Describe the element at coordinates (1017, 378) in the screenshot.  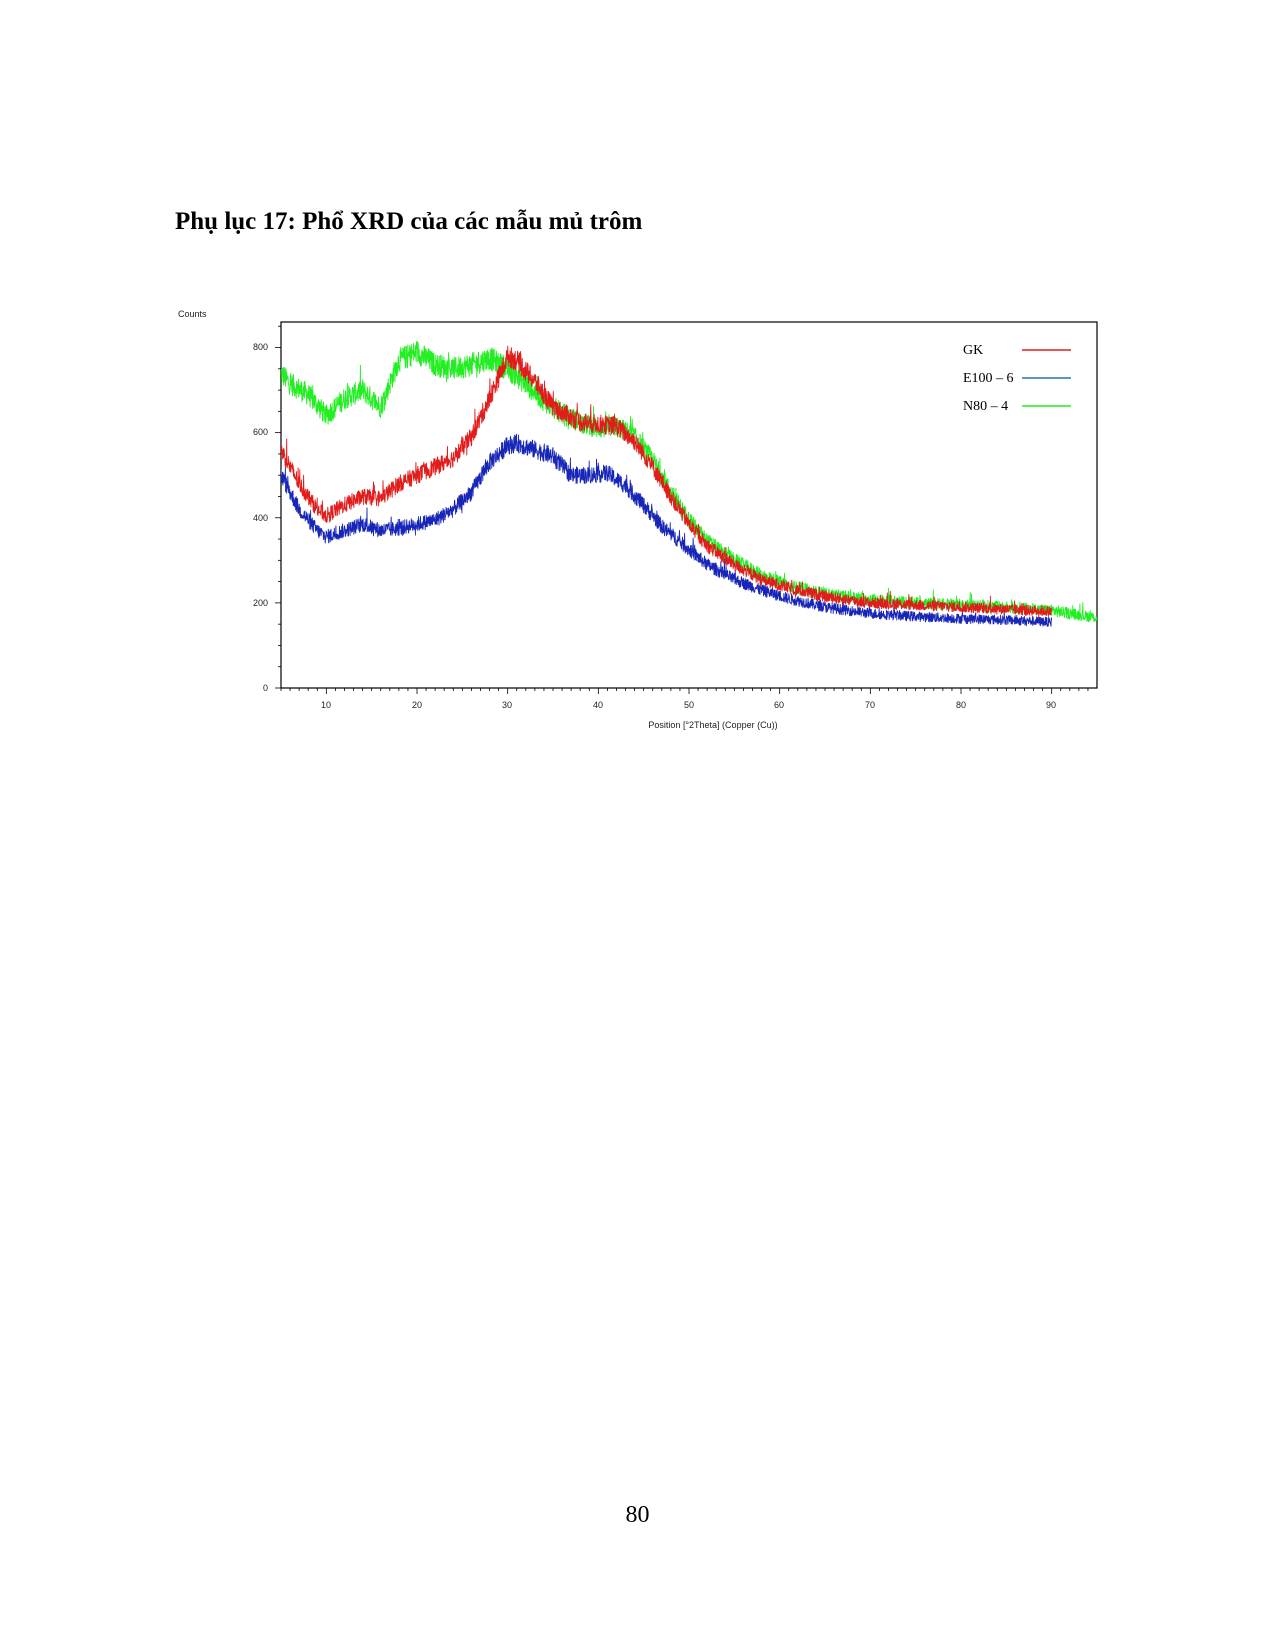
I see `legend: GK E100 – 6 N80 – 4` at that location.